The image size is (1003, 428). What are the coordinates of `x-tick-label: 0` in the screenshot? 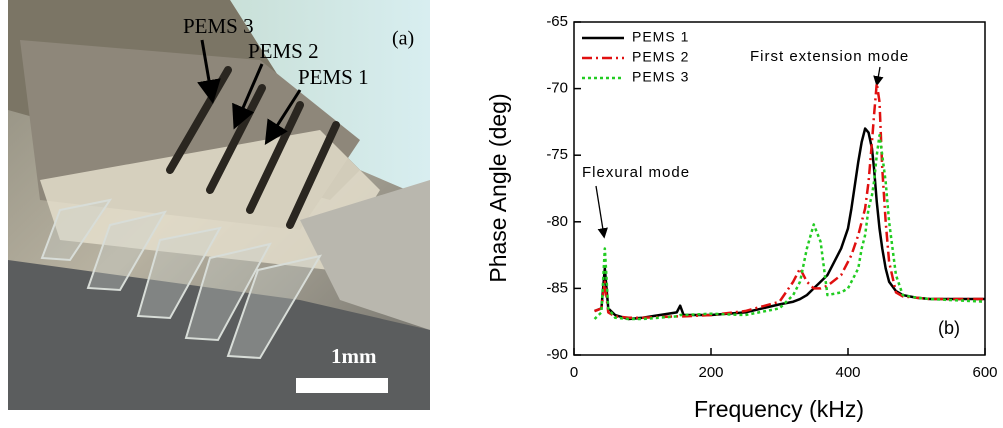 It's located at (574, 372).